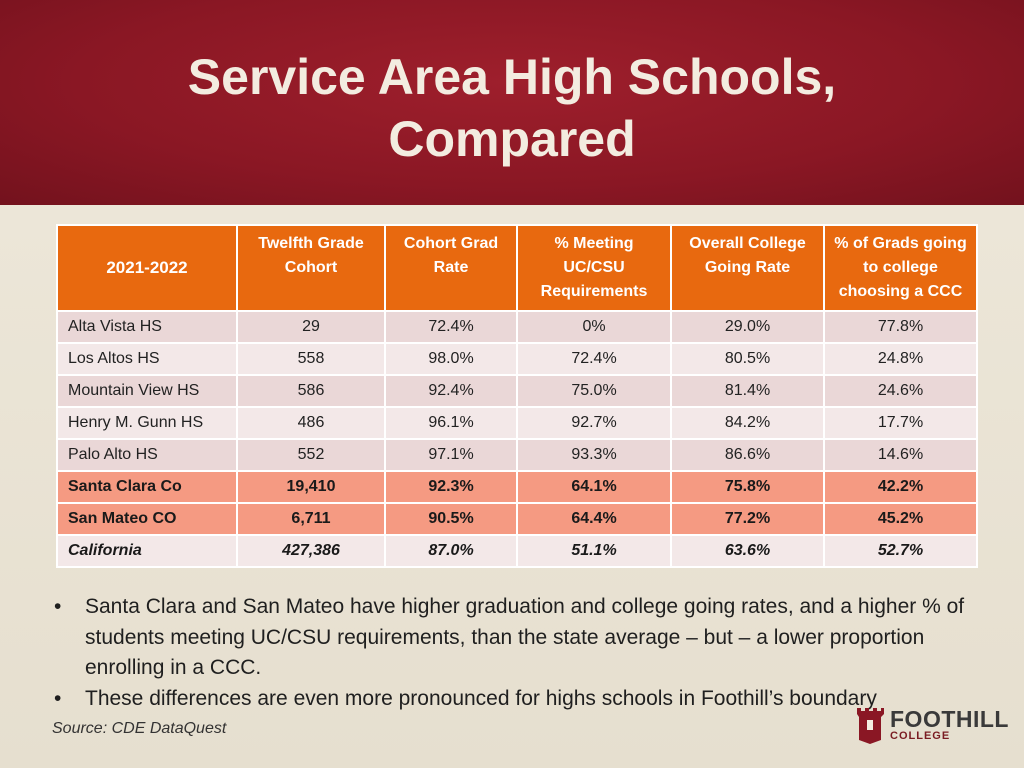  I want to click on table-cell: 29.0%, so click(747, 327).